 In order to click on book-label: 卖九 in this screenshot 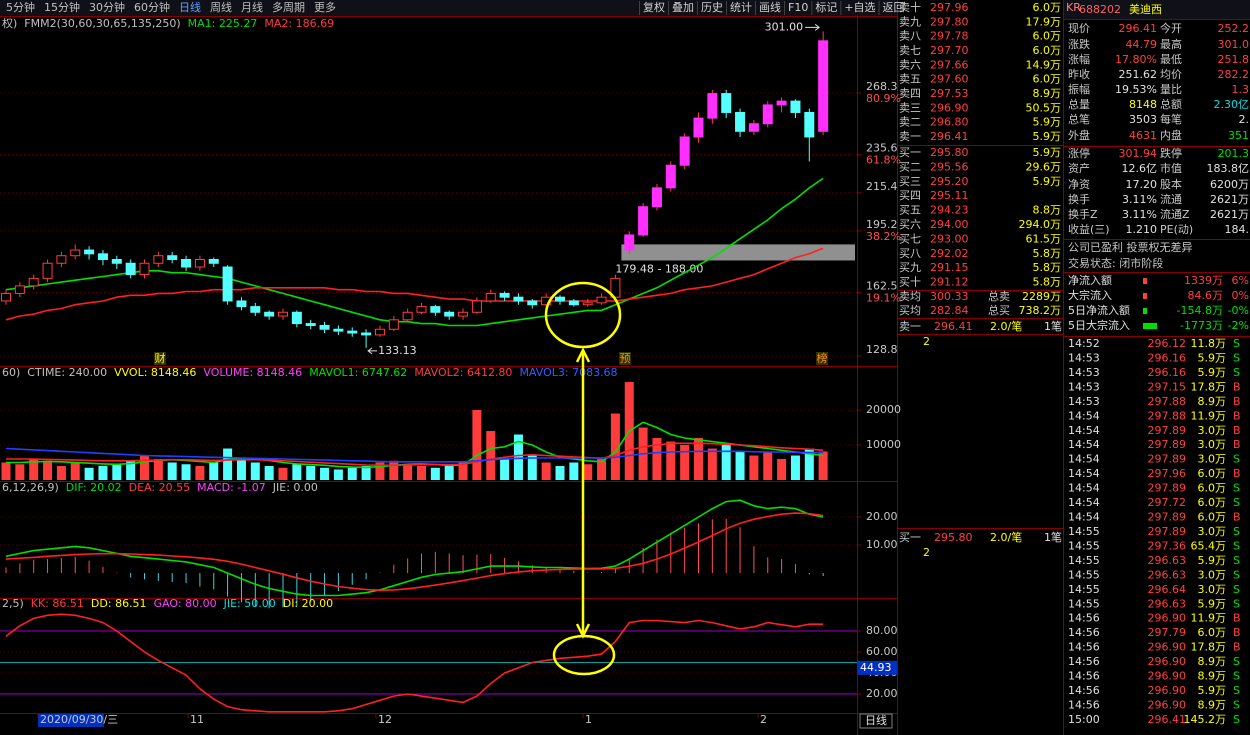, I will do `click(910, 21)`.